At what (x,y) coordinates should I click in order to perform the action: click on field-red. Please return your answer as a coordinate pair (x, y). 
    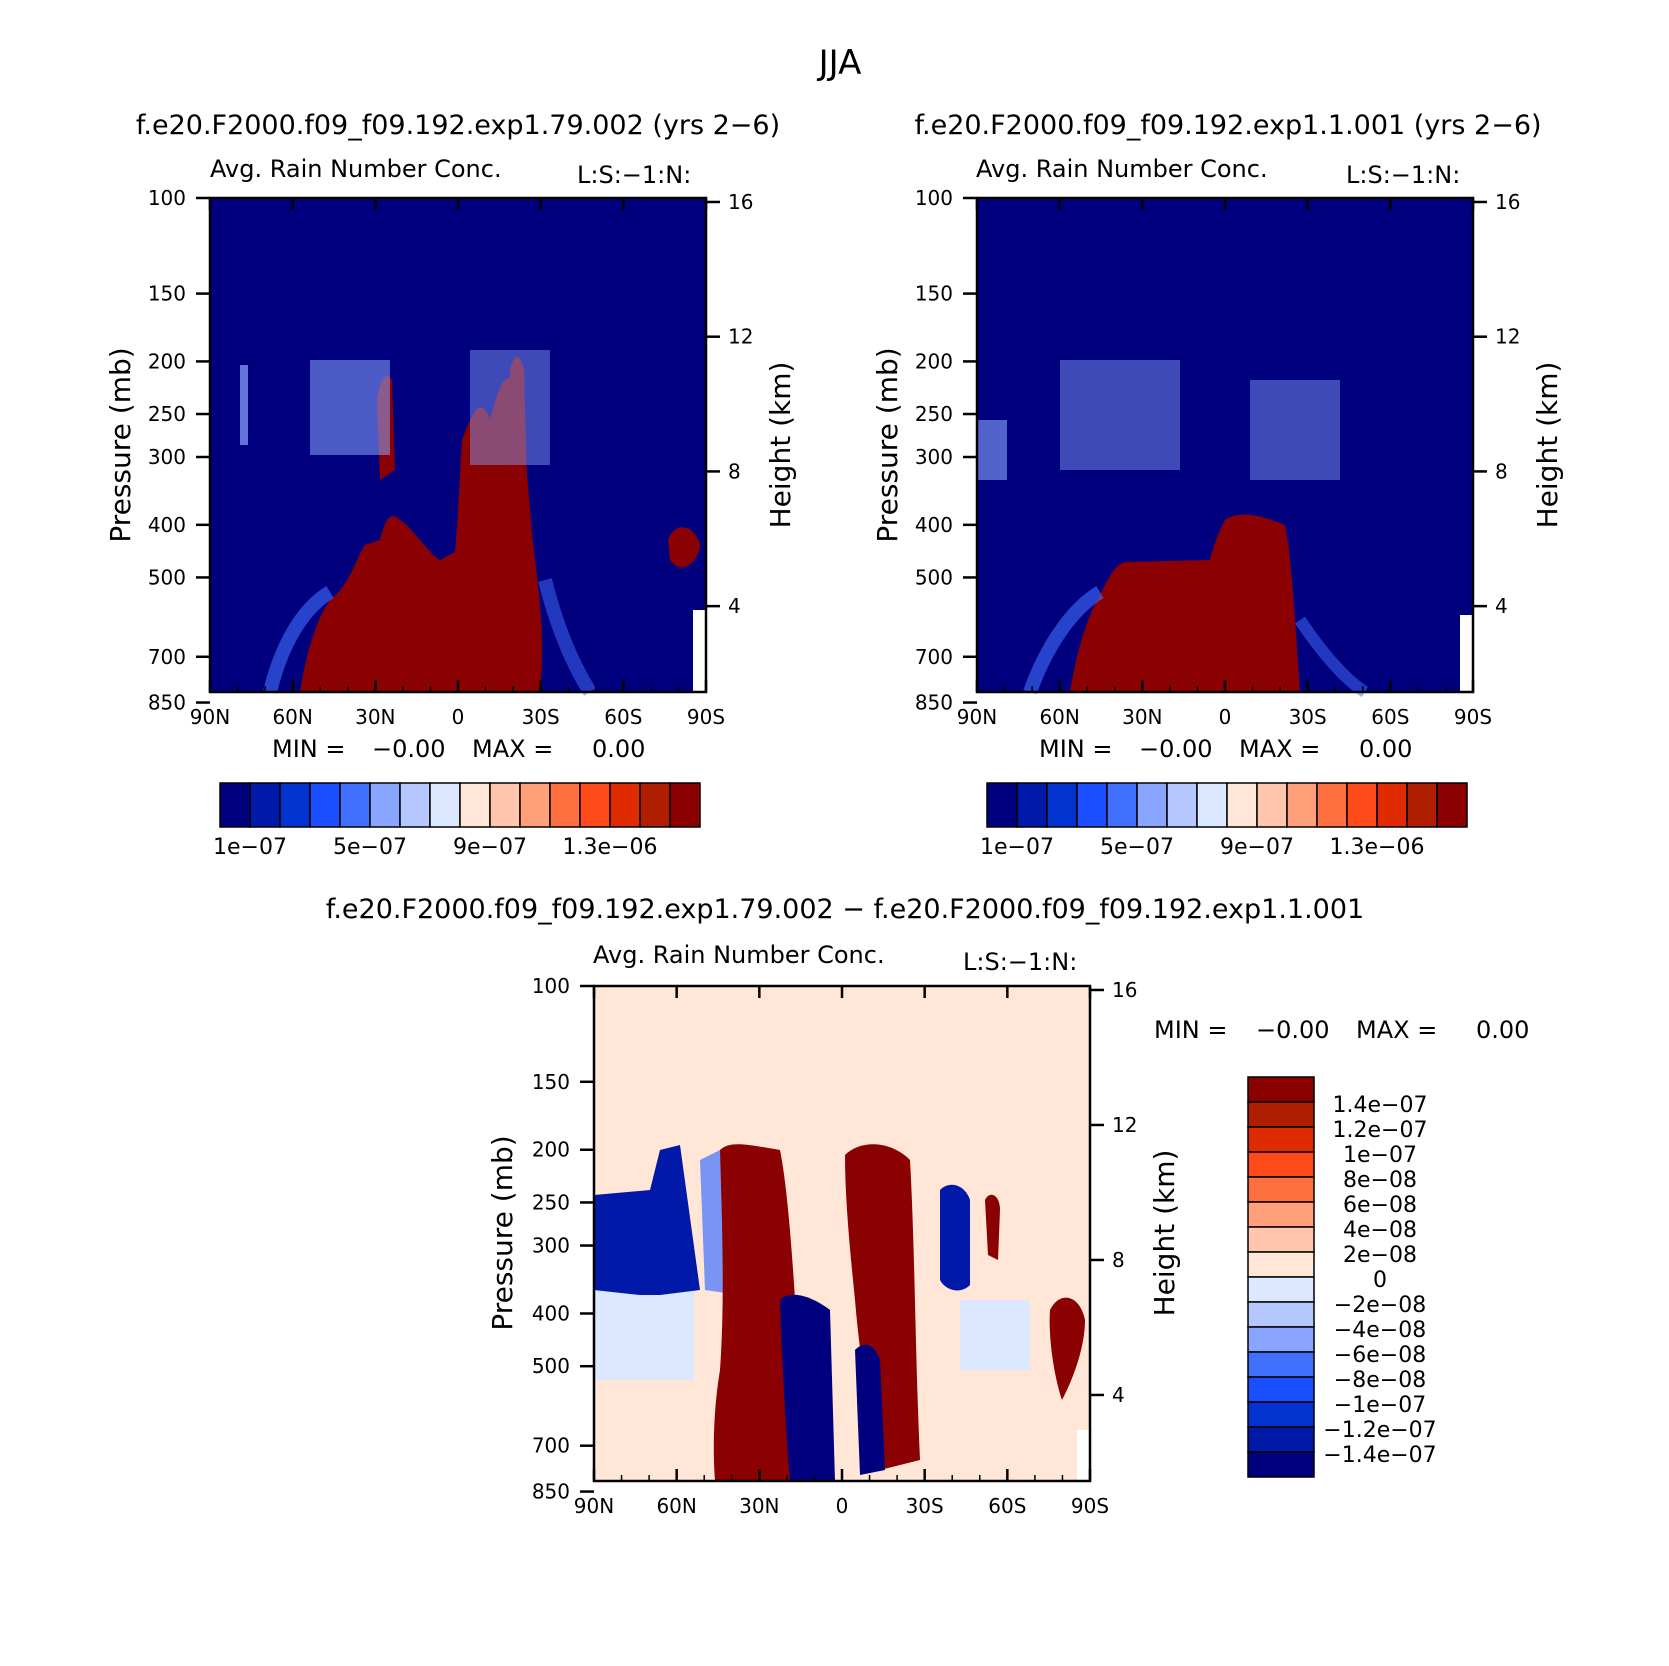
    Looking at the image, I should click on (756, 1312).